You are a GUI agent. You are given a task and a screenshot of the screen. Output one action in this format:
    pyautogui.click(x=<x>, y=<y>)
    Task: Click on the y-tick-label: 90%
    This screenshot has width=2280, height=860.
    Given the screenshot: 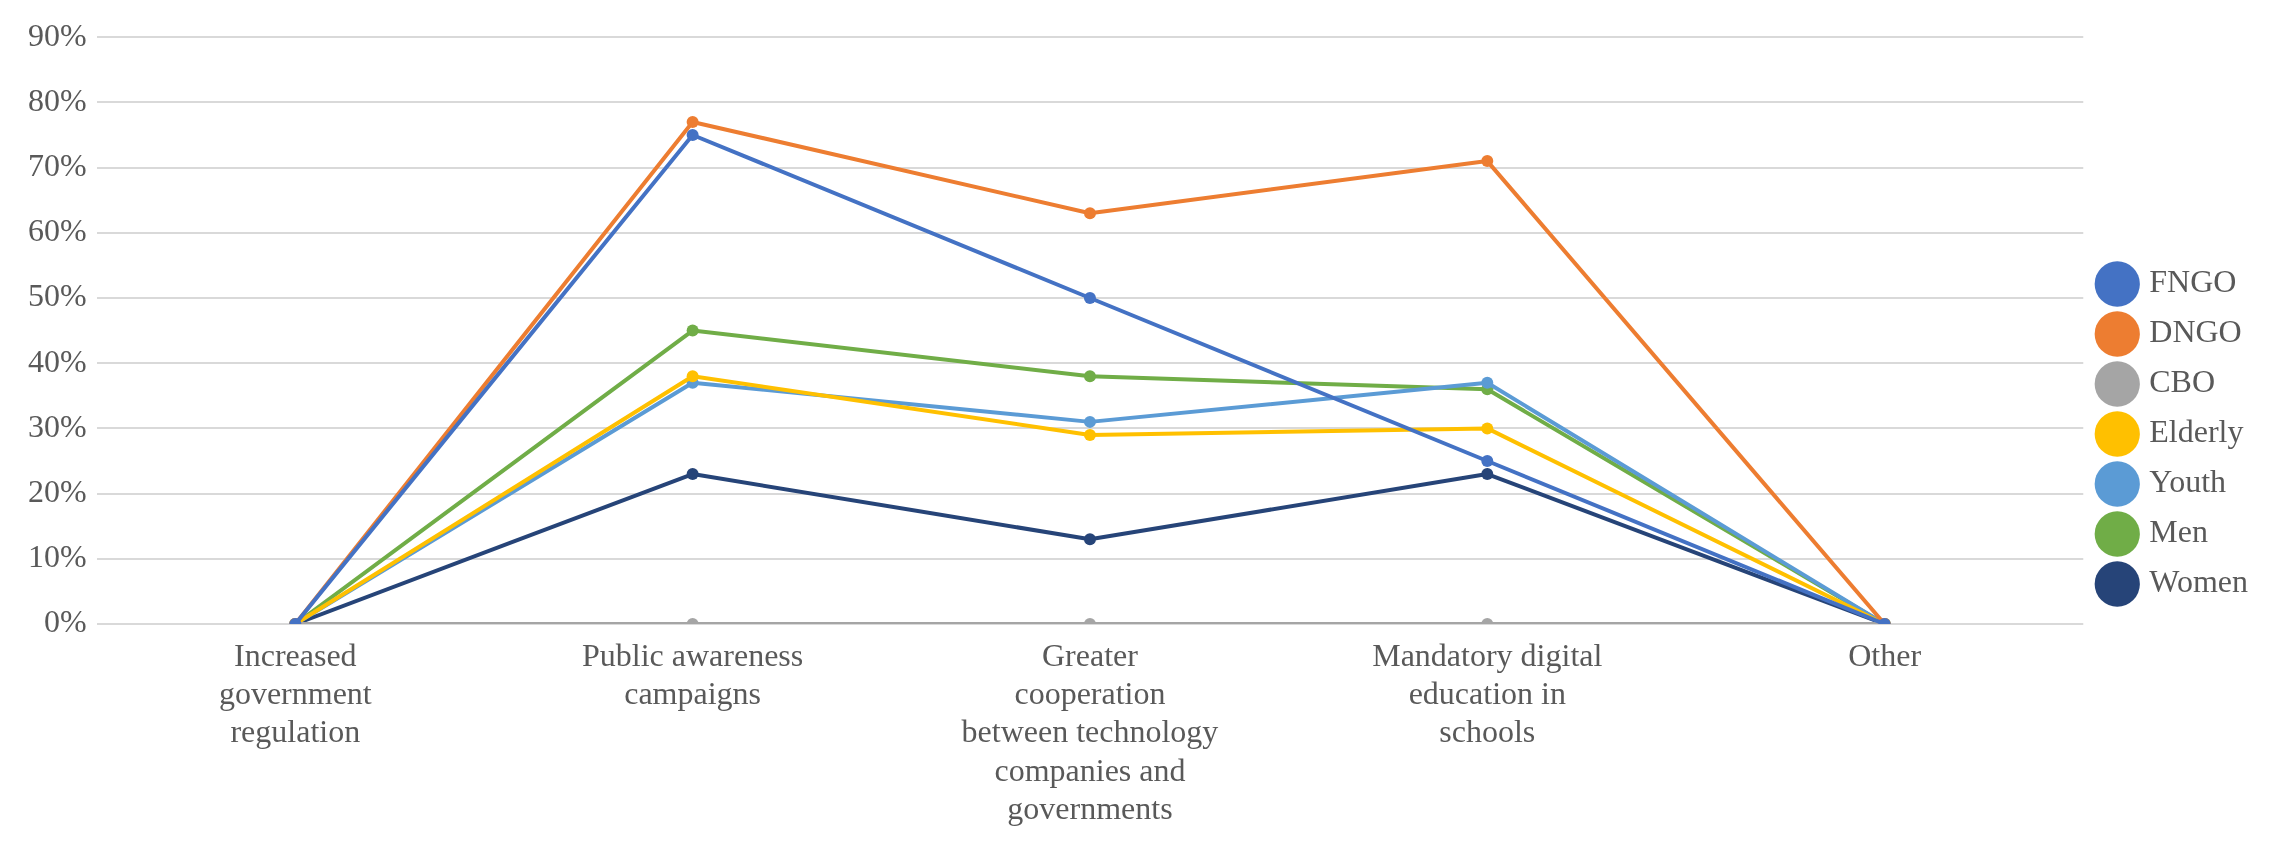 What is the action you would take?
    pyautogui.click(x=57, y=34)
    